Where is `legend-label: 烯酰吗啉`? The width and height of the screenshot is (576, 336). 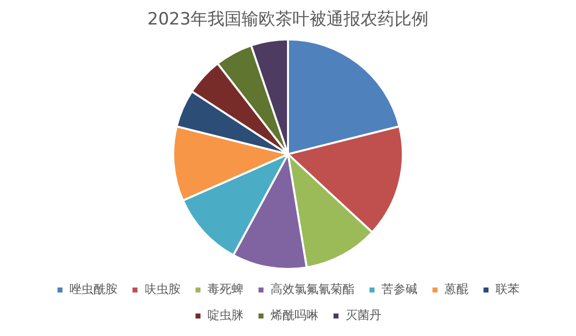 legend-label: 烯酰吗啉 is located at coordinates (294, 315).